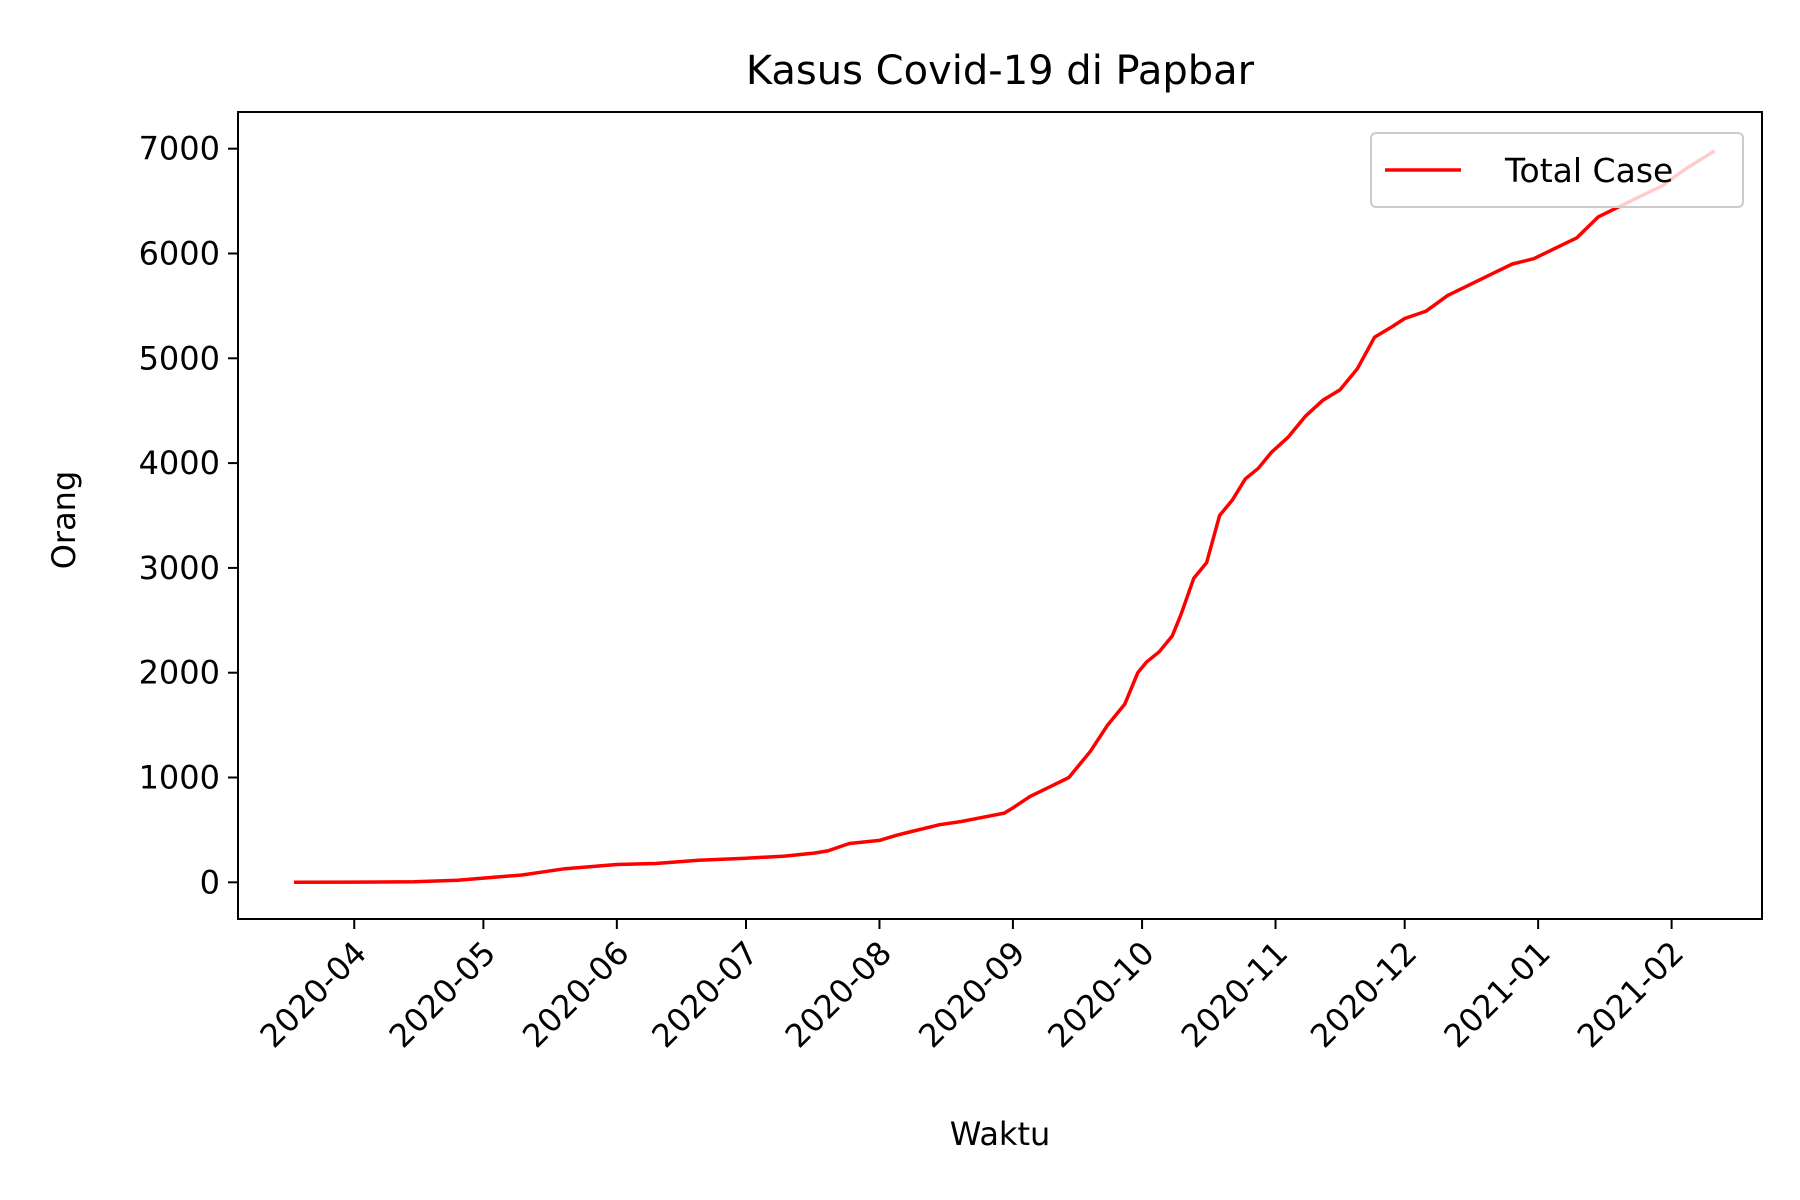  What do you see at coordinates (1000, 1134) in the screenshot?
I see `x-axis-title: Waktu` at bounding box center [1000, 1134].